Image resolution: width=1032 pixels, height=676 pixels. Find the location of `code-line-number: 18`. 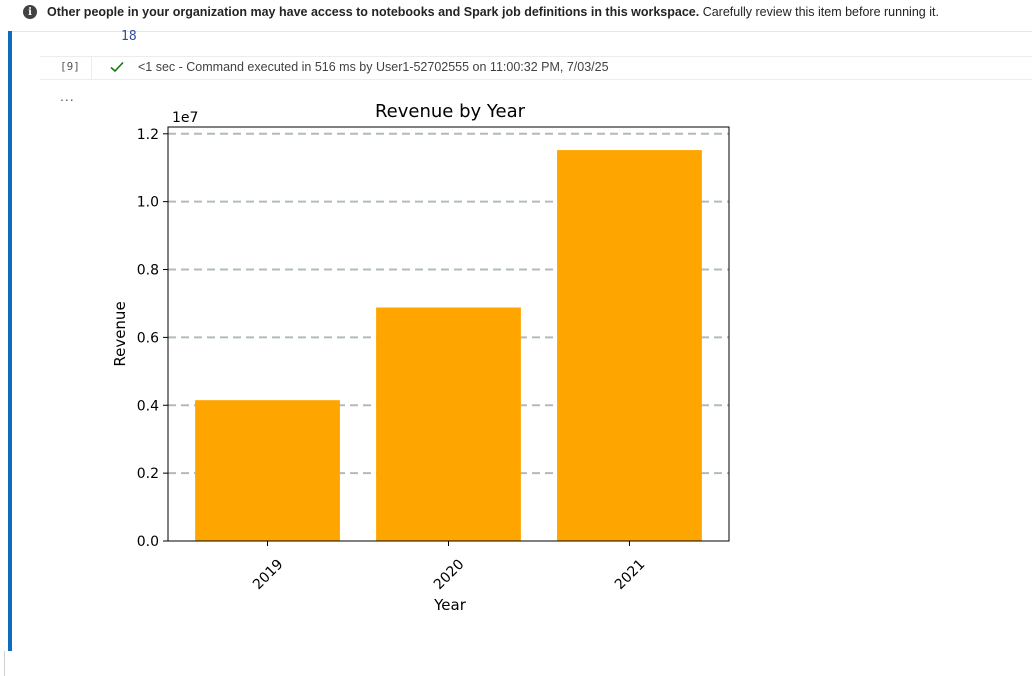

code-line-number: 18 is located at coordinates (129, 36).